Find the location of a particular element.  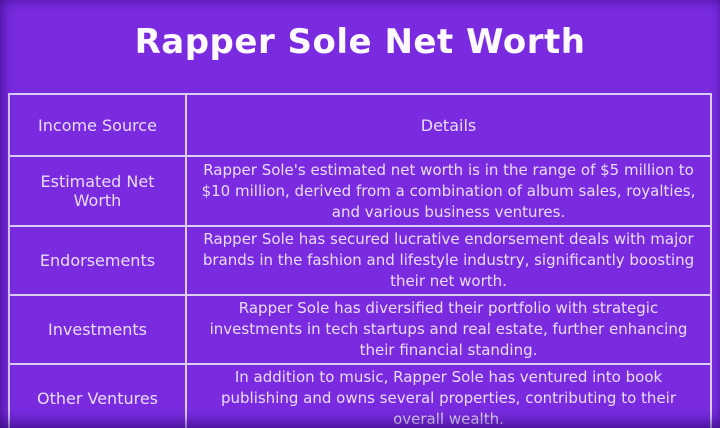

page-title: Rapper Sole Net Worth is located at coordinates (360, 42).